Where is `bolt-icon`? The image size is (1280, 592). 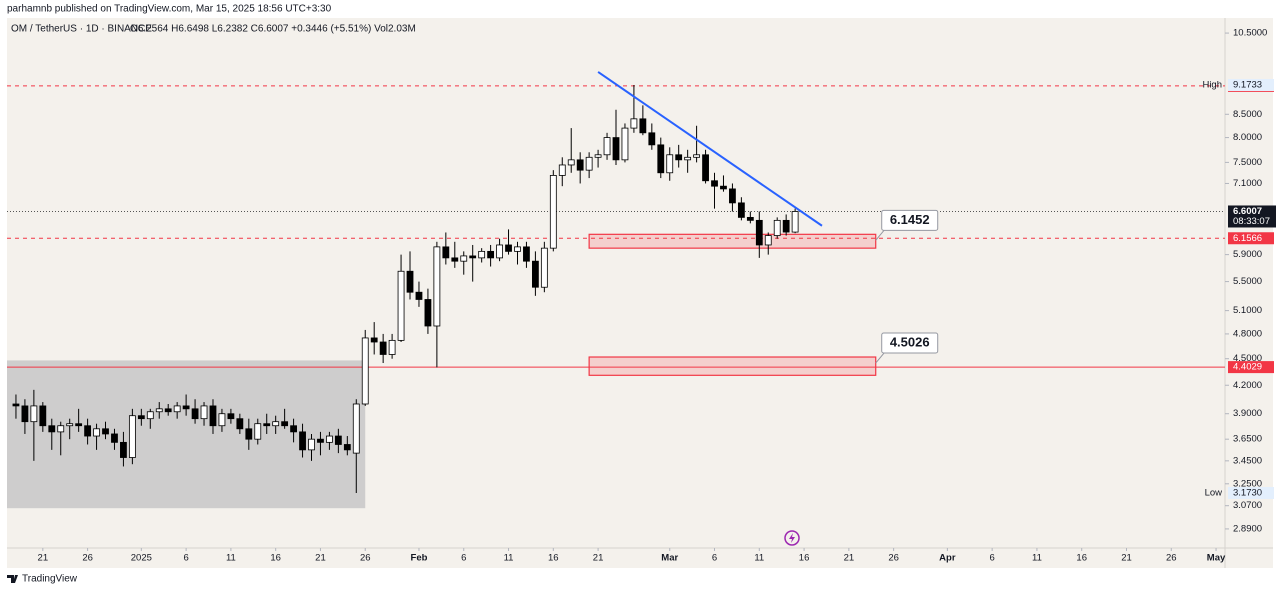 bolt-icon is located at coordinates (792, 538).